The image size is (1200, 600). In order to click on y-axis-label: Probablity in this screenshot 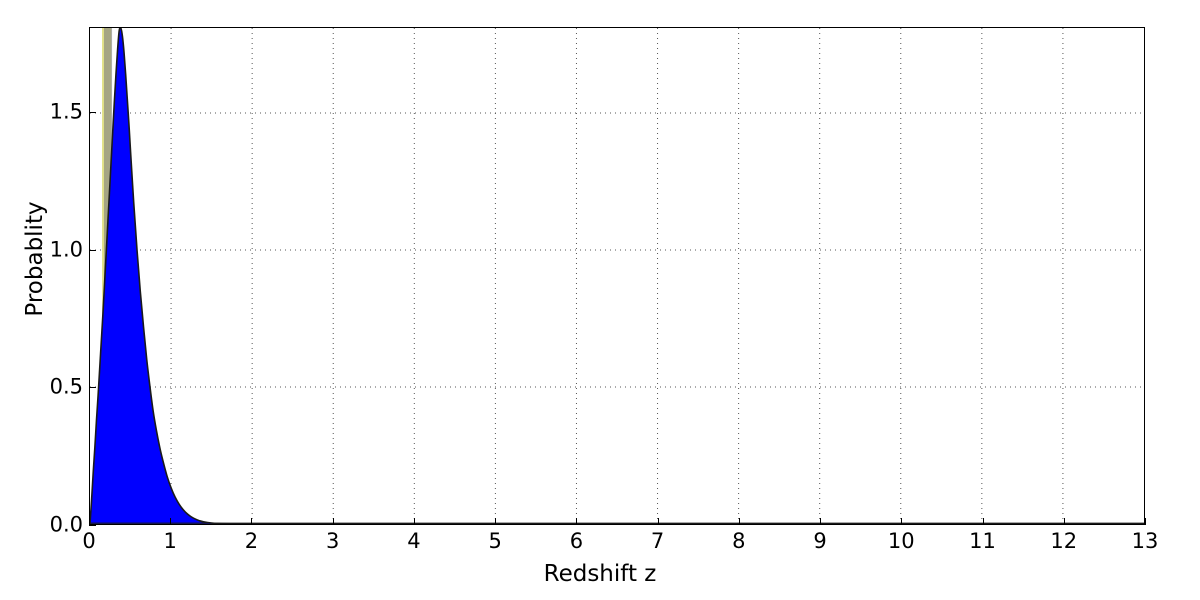, I will do `click(35, 259)`.